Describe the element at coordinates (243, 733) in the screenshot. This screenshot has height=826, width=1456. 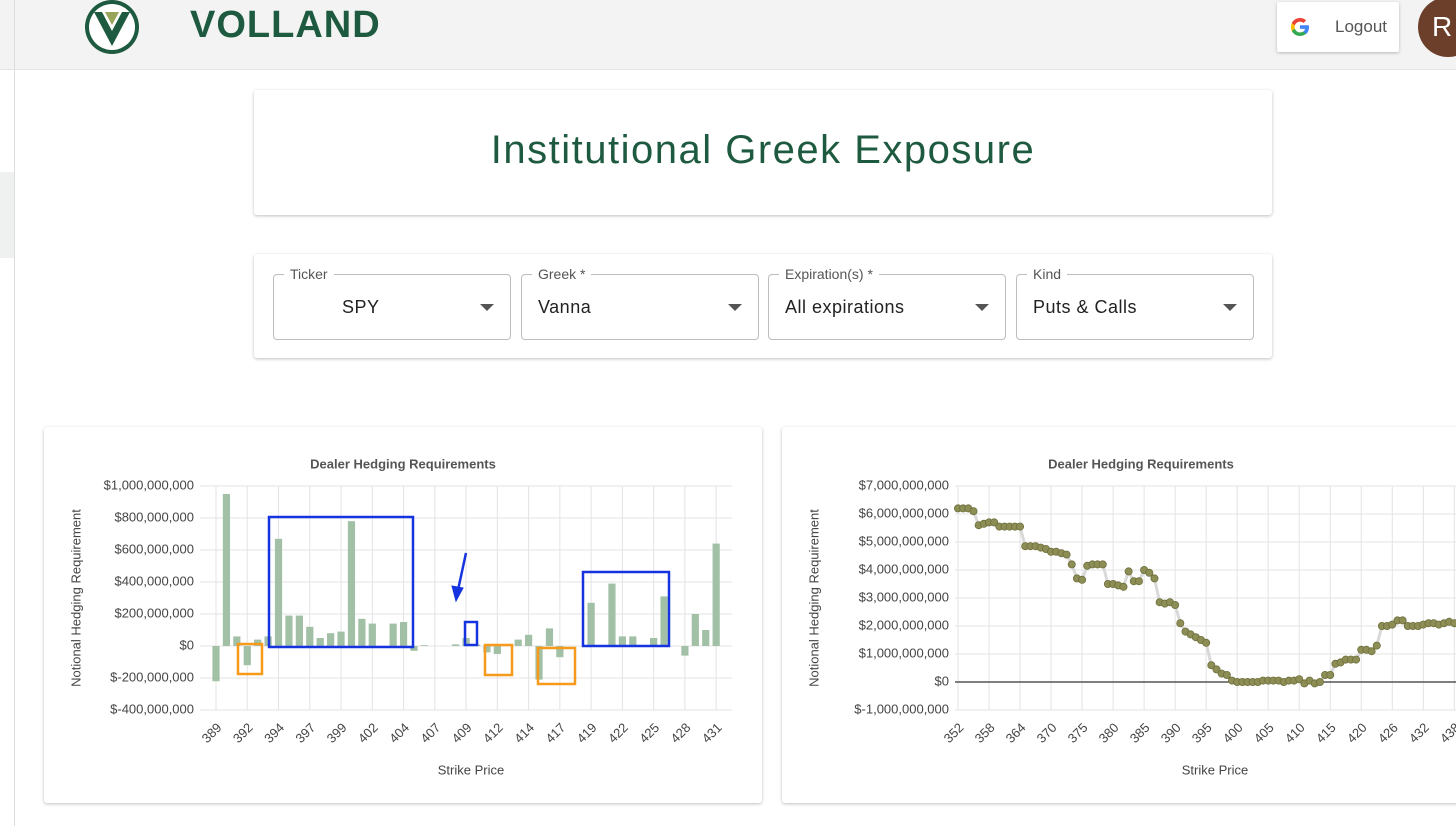
I see `x-tick-label: 392` at that location.